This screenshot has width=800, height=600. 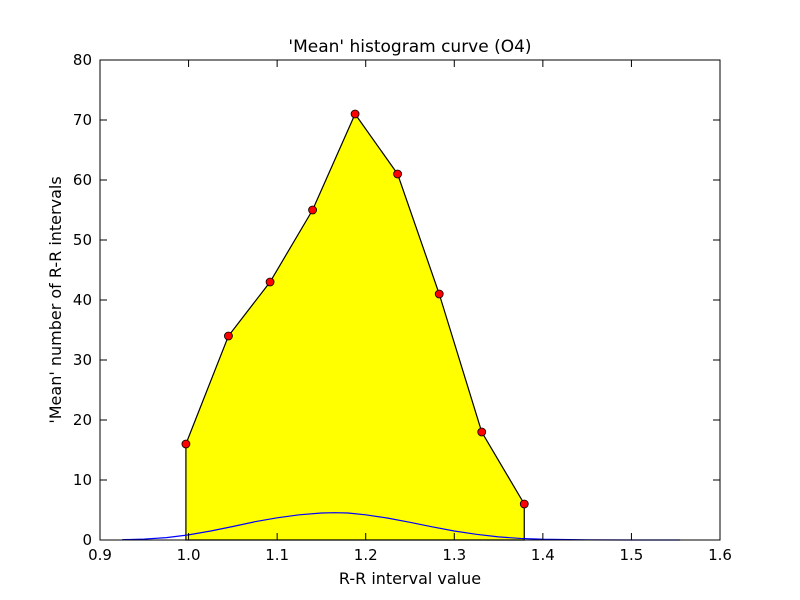 What do you see at coordinates (55, 299) in the screenshot?
I see `y-axis-title: 'Mean' number of R-R intervals` at bounding box center [55, 299].